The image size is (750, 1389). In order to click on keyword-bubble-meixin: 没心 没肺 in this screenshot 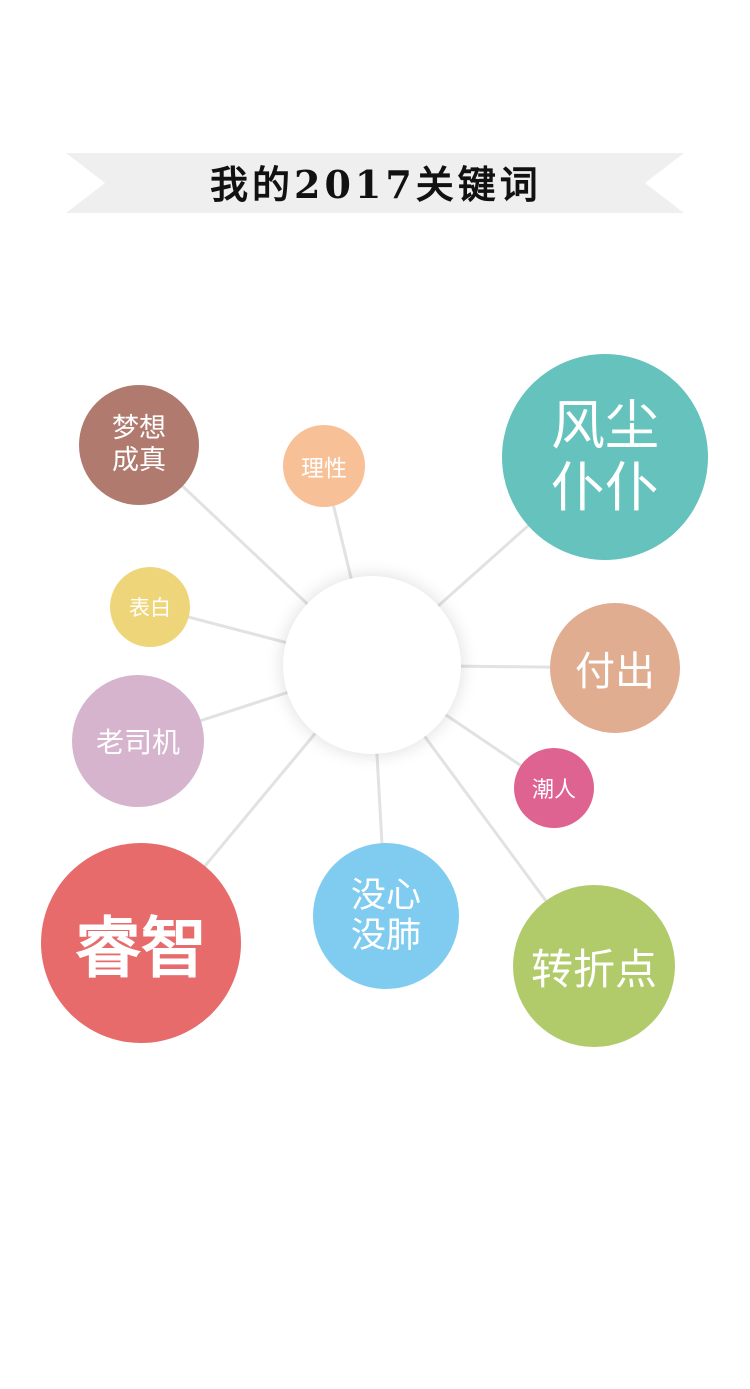, I will do `click(386, 916)`.